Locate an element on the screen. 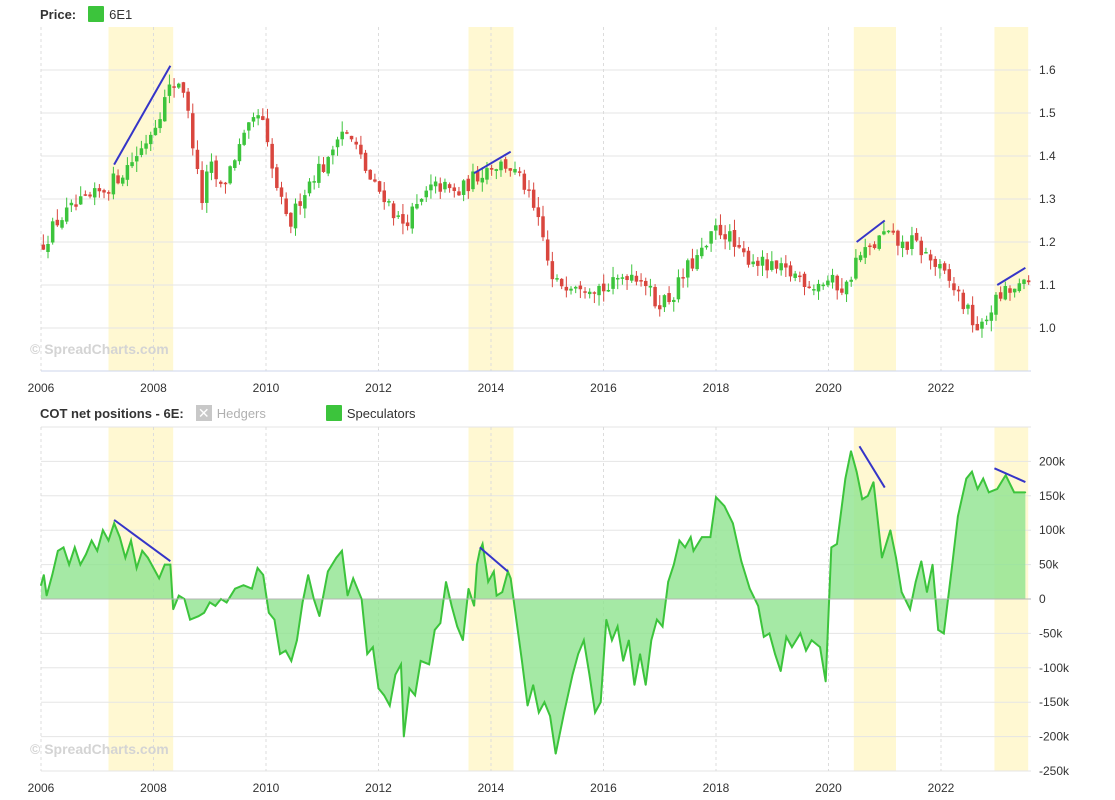 Image resolution: width=1115 pixels, height=800 pixels. cot-y-tick-label: 150k is located at coordinates (1052, 496).